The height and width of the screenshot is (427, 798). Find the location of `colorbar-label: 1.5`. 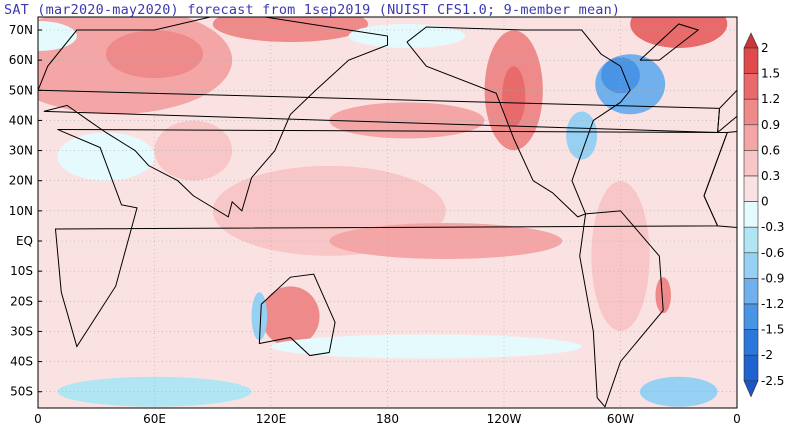

colorbar-label: 1.5 is located at coordinates (770, 74).